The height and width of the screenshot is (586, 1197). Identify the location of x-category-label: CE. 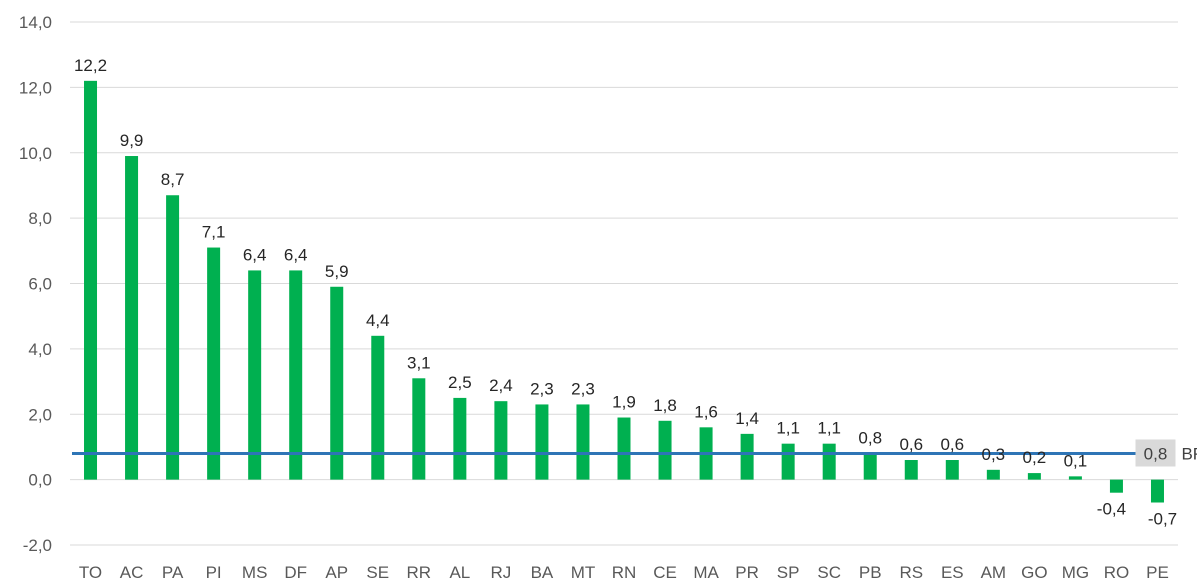
(665, 572).